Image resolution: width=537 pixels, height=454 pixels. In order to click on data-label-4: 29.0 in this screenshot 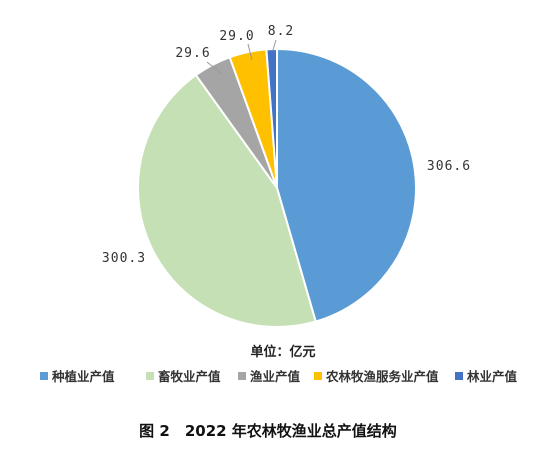, I will do `click(236, 36)`.